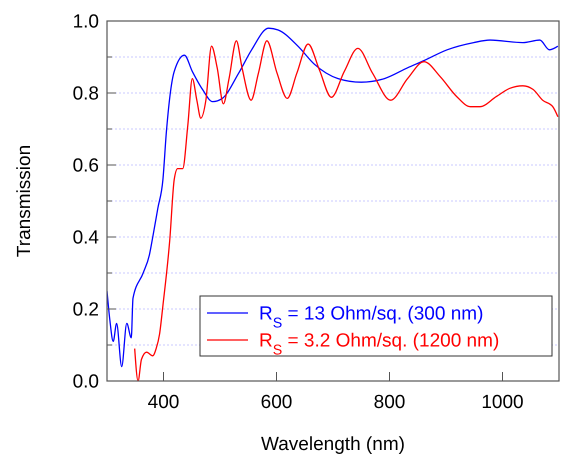 The width and height of the screenshot is (563, 459). Describe the element at coordinates (333, 444) in the screenshot. I see `x-axis-title: Wavelength (nm)` at that location.